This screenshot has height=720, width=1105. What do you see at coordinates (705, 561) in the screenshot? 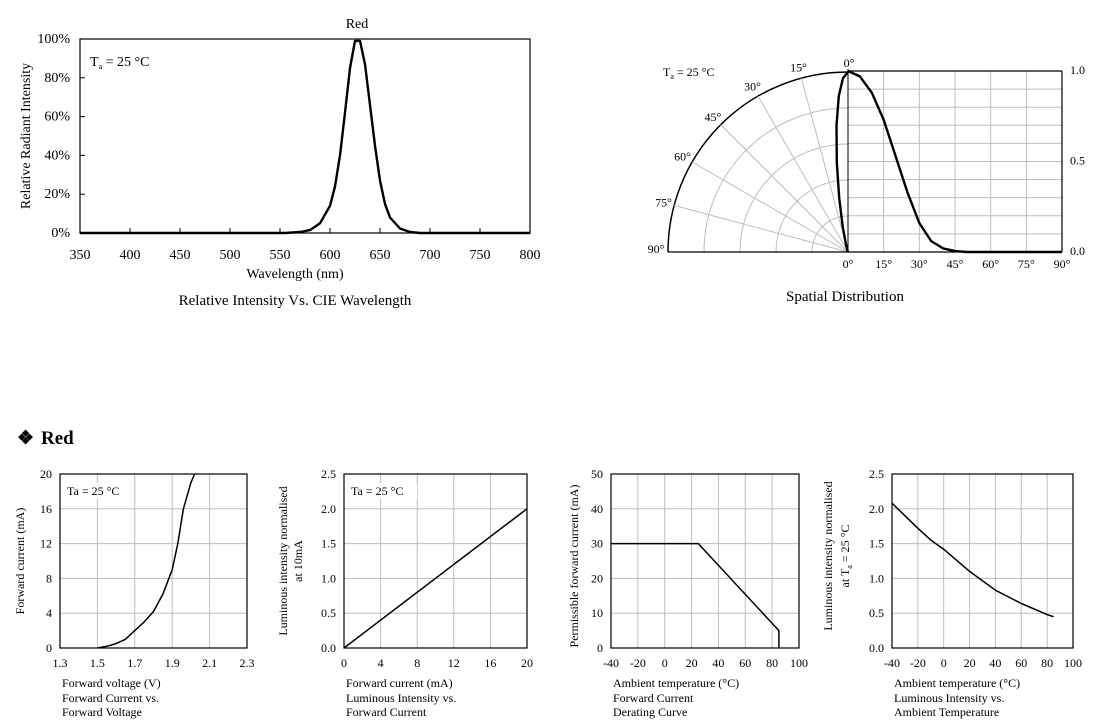
I see `derating-plot-frame` at bounding box center [705, 561].